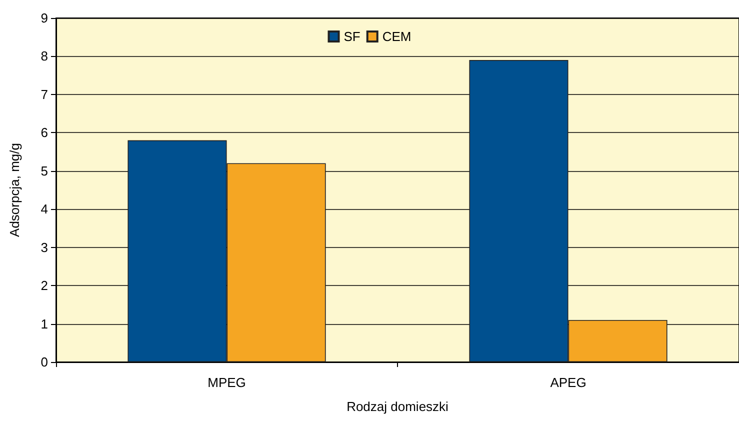  Describe the element at coordinates (568, 382) in the screenshot. I see `x-tick-label: APEG` at that location.